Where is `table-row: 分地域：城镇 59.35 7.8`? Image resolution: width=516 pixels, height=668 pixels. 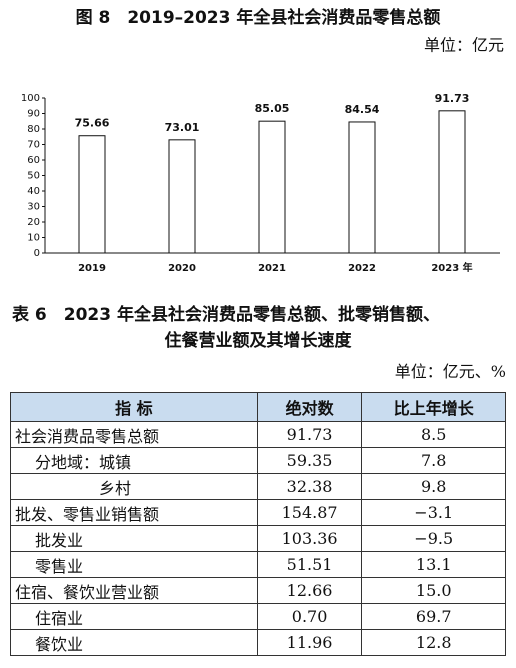
table-row: 分地域：城镇 59.35 7.8 is located at coordinates (258, 460).